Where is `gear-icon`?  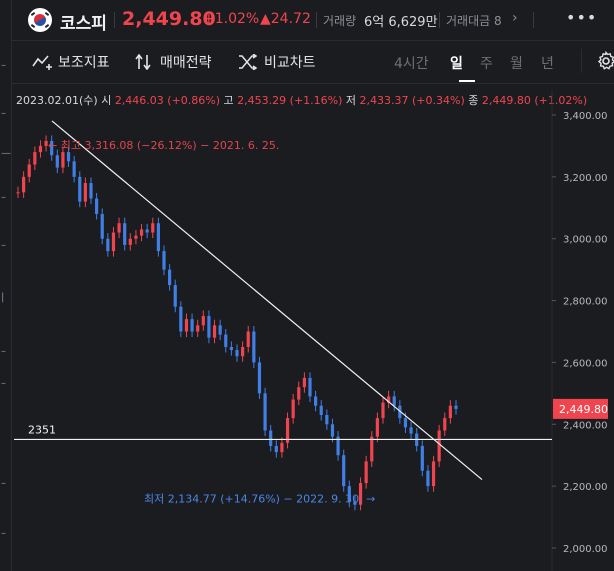
gear-icon is located at coordinates (605, 61).